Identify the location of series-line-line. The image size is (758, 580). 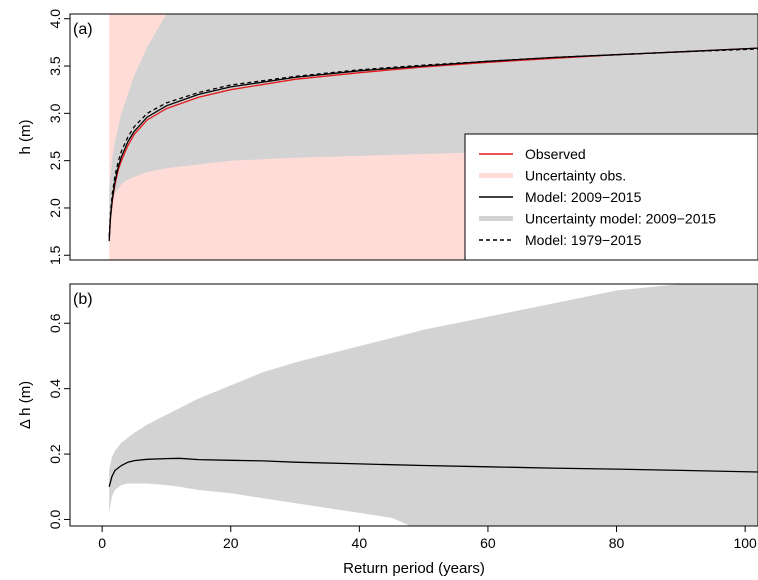
(433, 472).